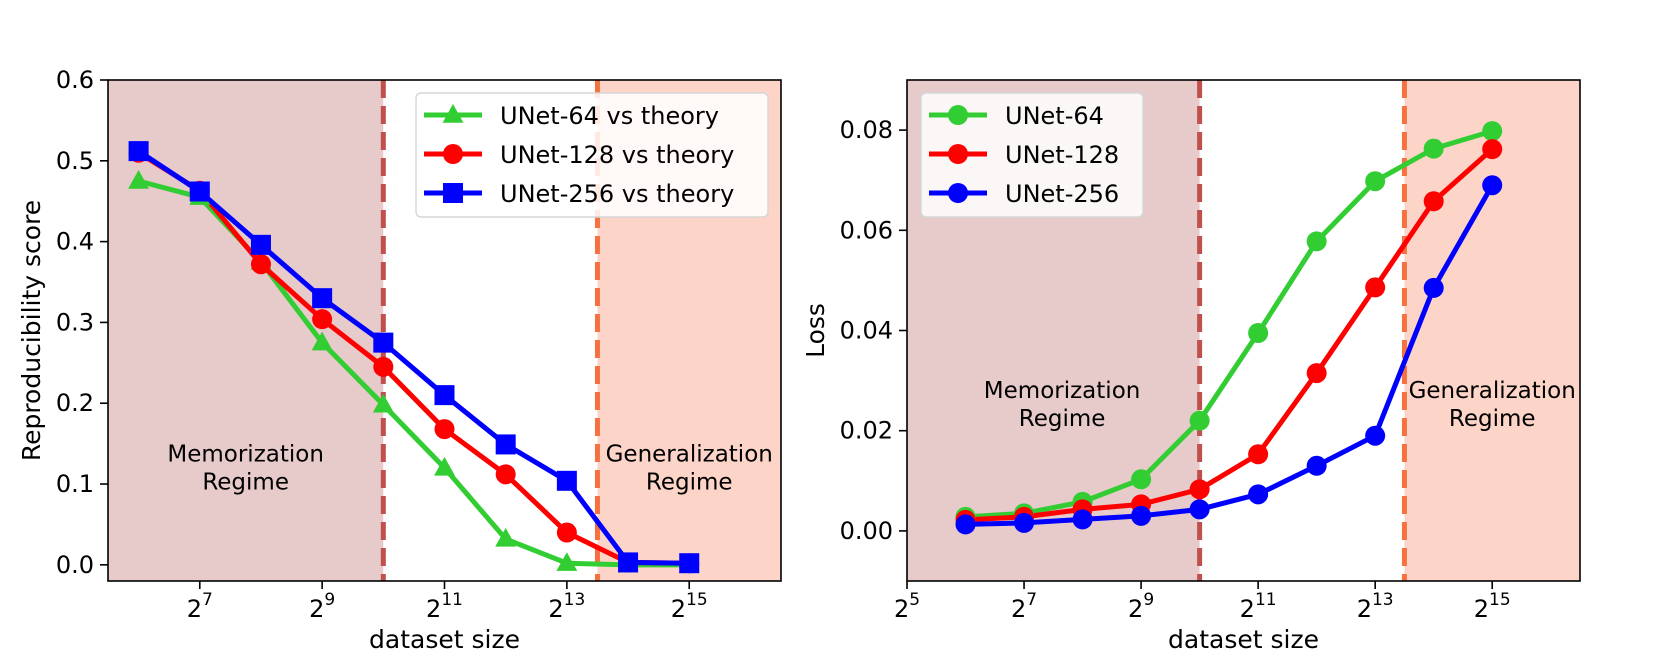 This screenshot has height=651, width=1661. What do you see at coordinates (617, 155) in the screenshot?
I see `legend-label-unet-128-vs-theory: UNet-128 vs theory` at bounding box center [617, 155].